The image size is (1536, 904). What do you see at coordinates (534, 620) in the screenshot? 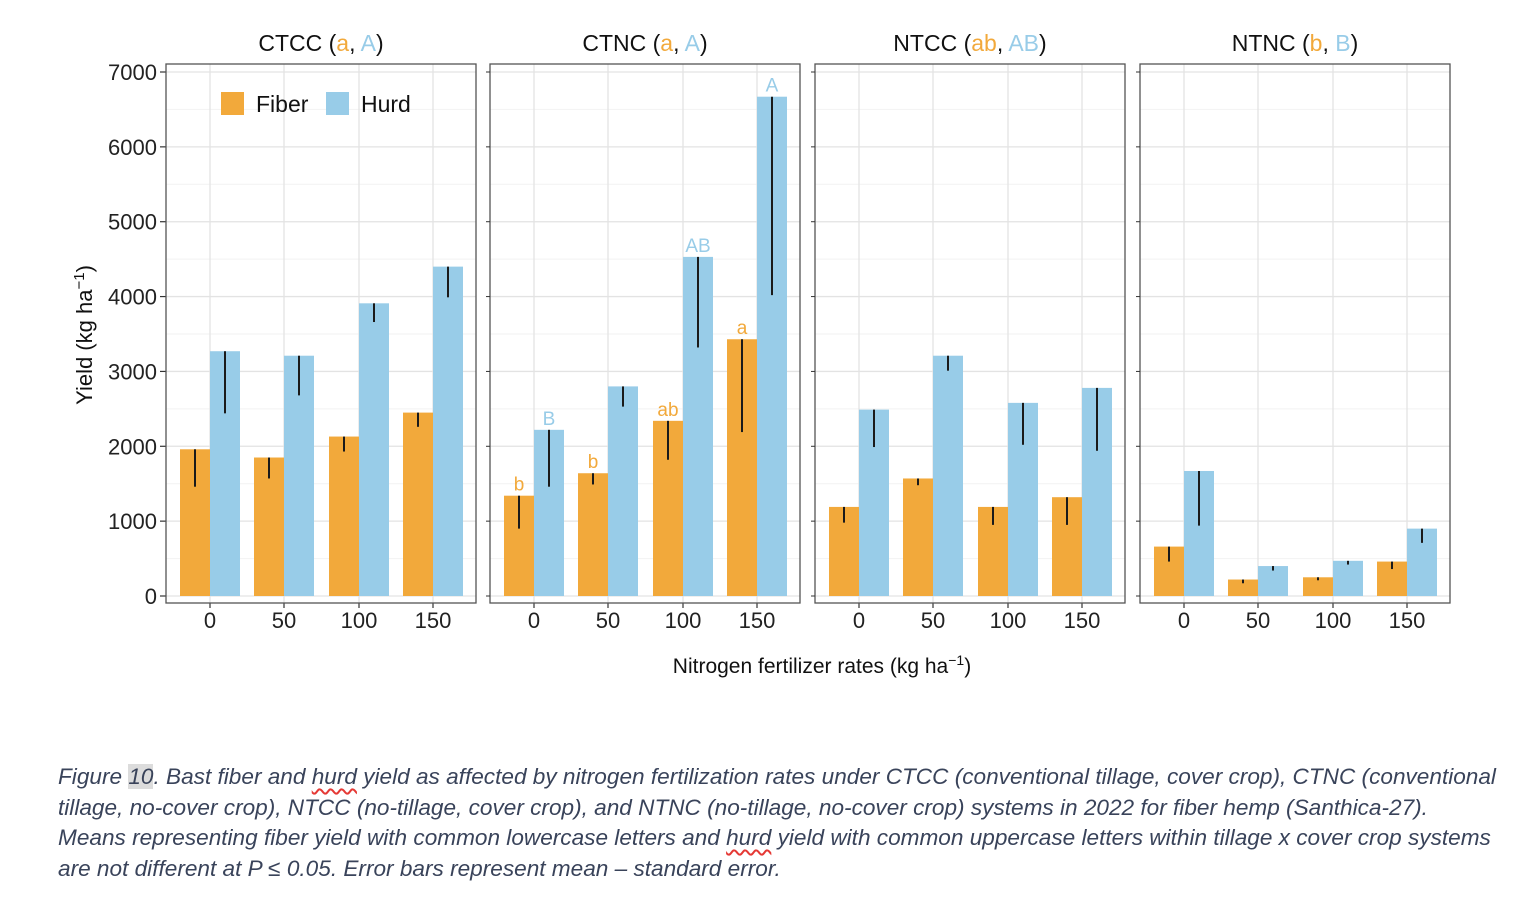
I see `facet-ctnc-x-tick-label-0: 0` at bounding box center [534, 620].